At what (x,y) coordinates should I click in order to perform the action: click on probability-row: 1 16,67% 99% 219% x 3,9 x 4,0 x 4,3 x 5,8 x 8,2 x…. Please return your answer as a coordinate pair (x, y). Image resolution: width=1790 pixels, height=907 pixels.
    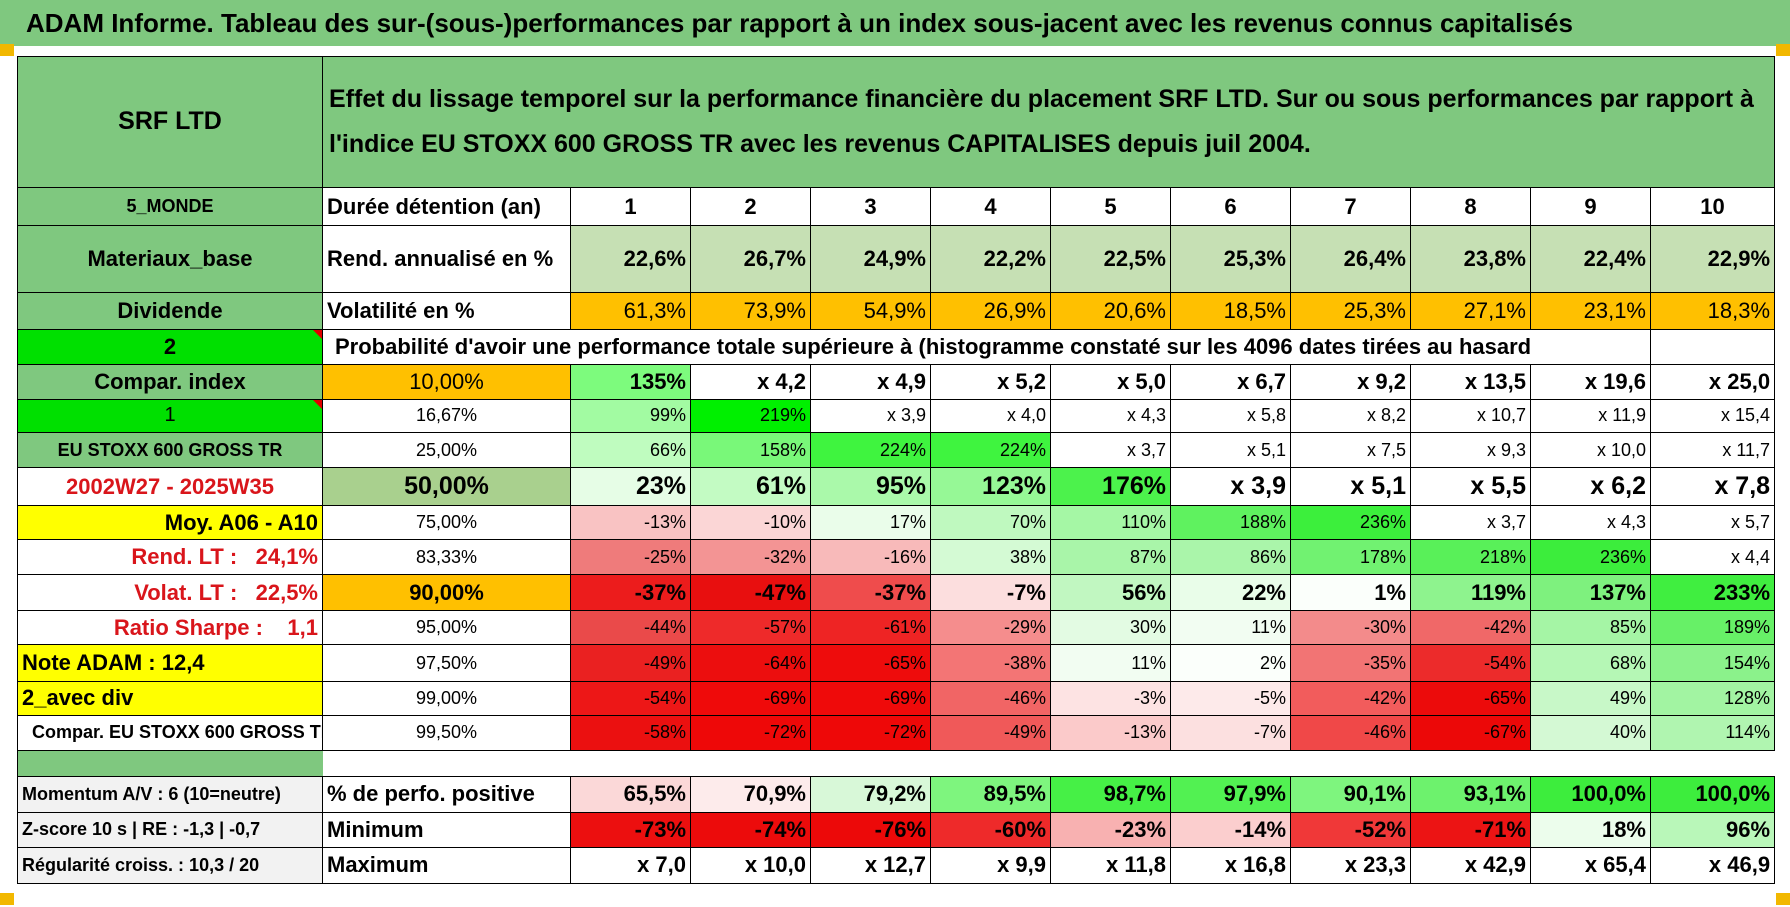
    Looking at the image, I should click on (896, 416).